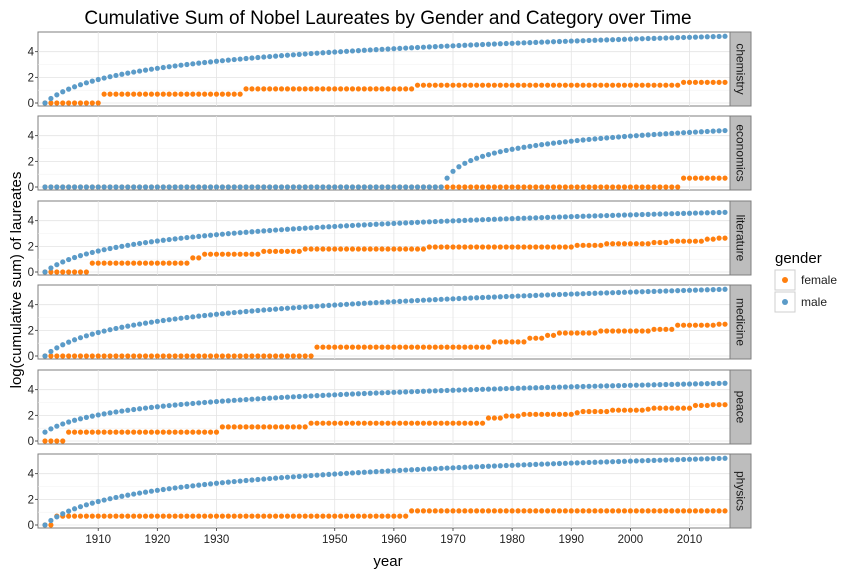 Image resolution: width=864 pixels, height=576 pixels. Describe the element at coordinates (785, 280) in the screenshot. I see `legend-key-point` at that location.